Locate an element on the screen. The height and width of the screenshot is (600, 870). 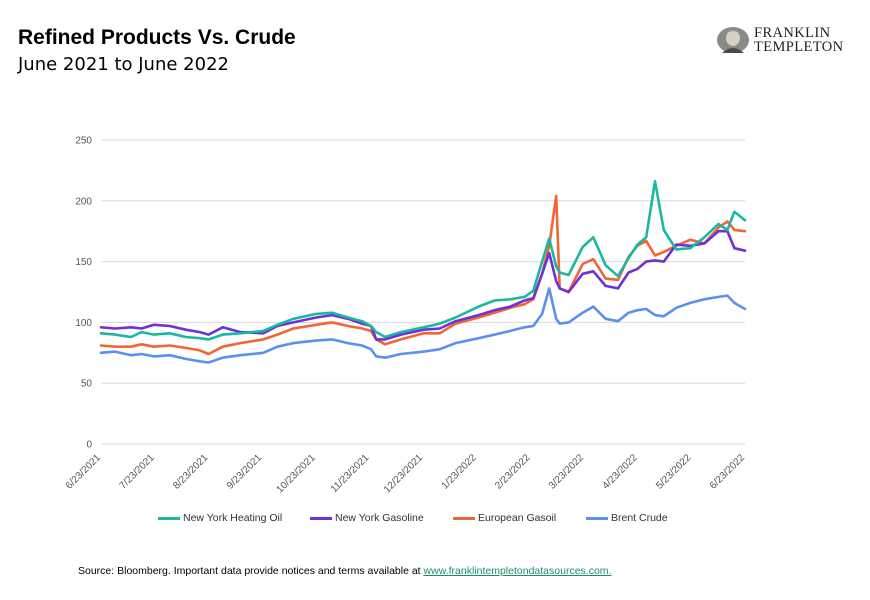
x-tick-label: 1/23/2022 is located at coordinates (460, 472).